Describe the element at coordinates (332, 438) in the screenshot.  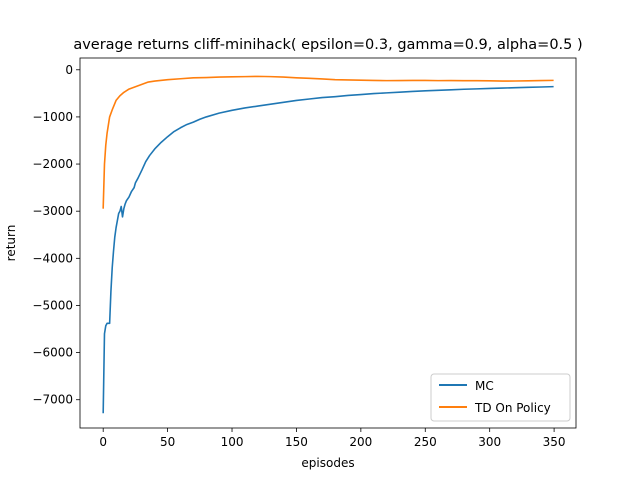
I see `x-axis: 0 50 100 150 200 250 300 350` at that location.